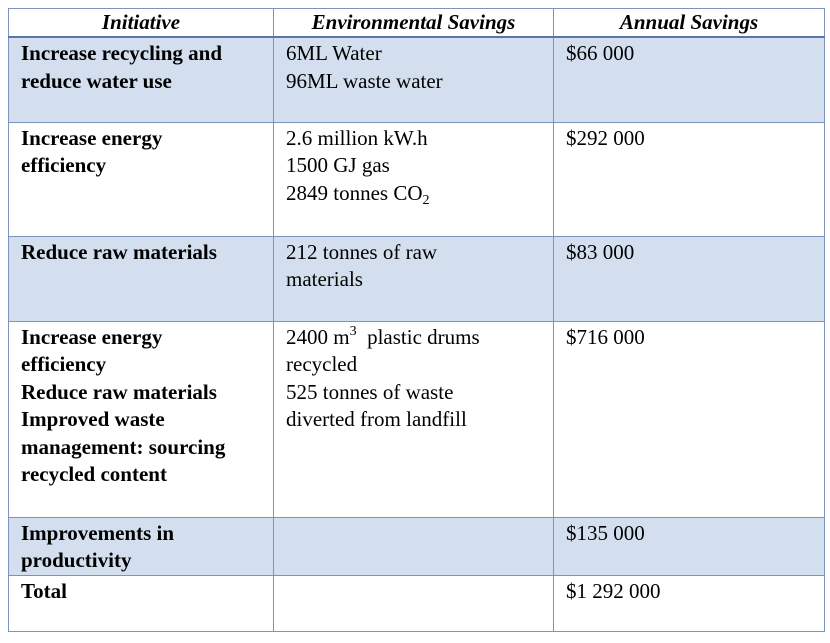 The height and width of the screenshot is (643, 830). What do you see at coordinates (93, 419) in the screenshot?
I see `initiative-line: Improved waste` at bounding box center [93, 419].